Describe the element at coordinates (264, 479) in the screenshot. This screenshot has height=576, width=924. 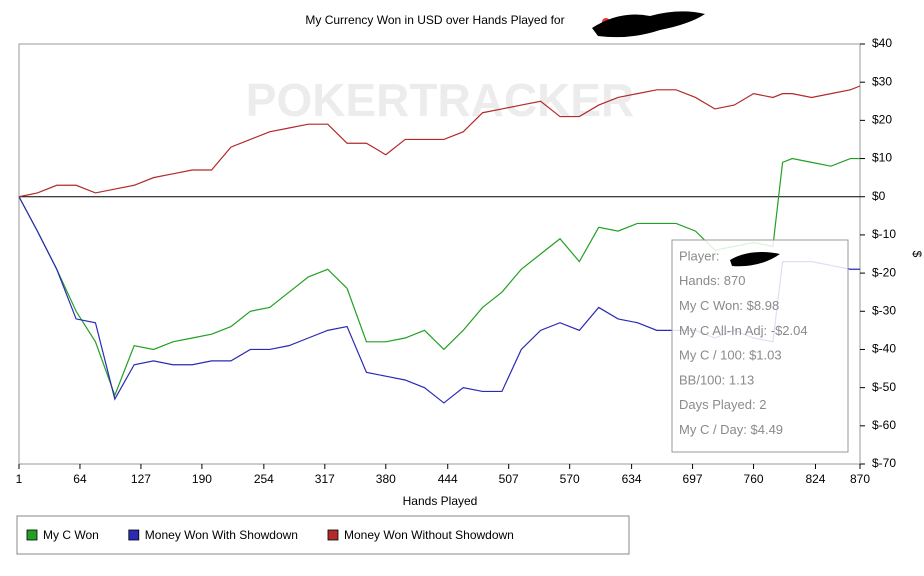
I see `x-tick-label: 254` at that location.